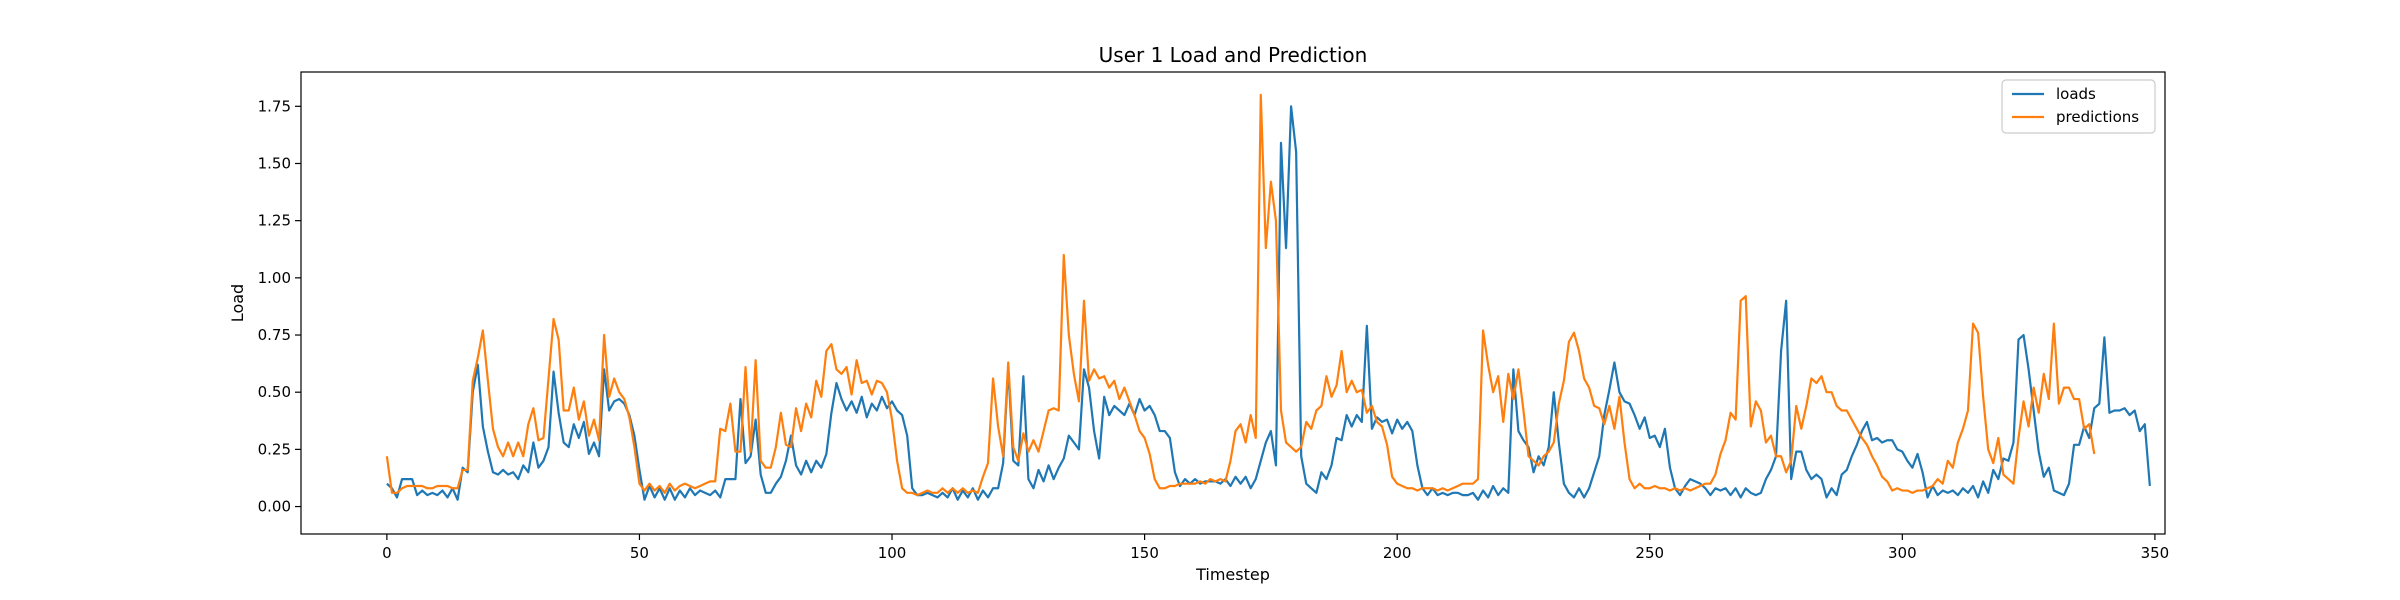 This screenshot has width=2400, height=600. What do you see at coordinates (1233, 55) in the screenshot?
I see `chart-title: User 1 Load and Prediction` at bounding box center [1233, 55].